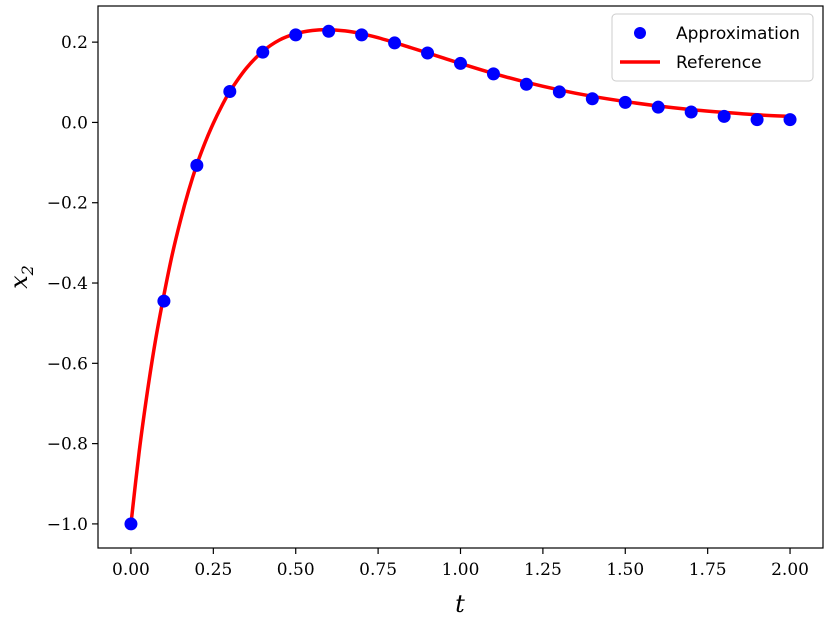 The height and width of the screenshot is (619, 830). I want to click on y-tick-label: −0.2, so click(67, 204).